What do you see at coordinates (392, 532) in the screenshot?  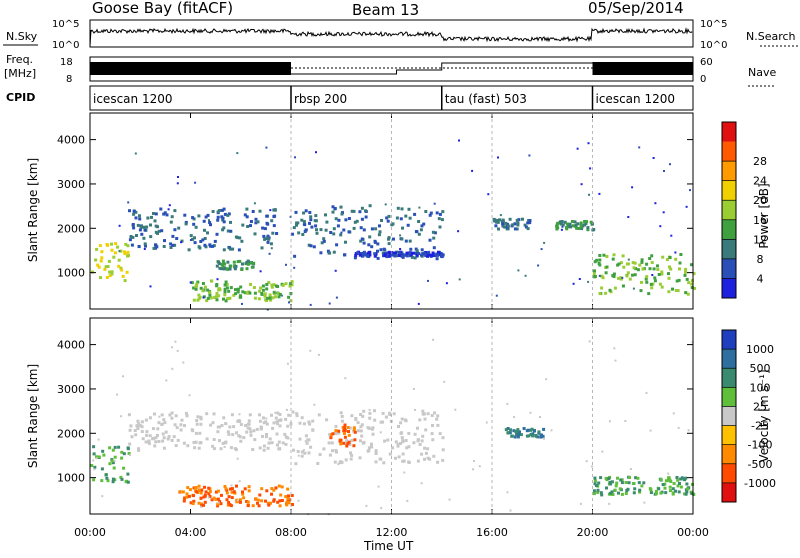 I see `x-tick-label: 12:00` at bounding box center [392, 532].